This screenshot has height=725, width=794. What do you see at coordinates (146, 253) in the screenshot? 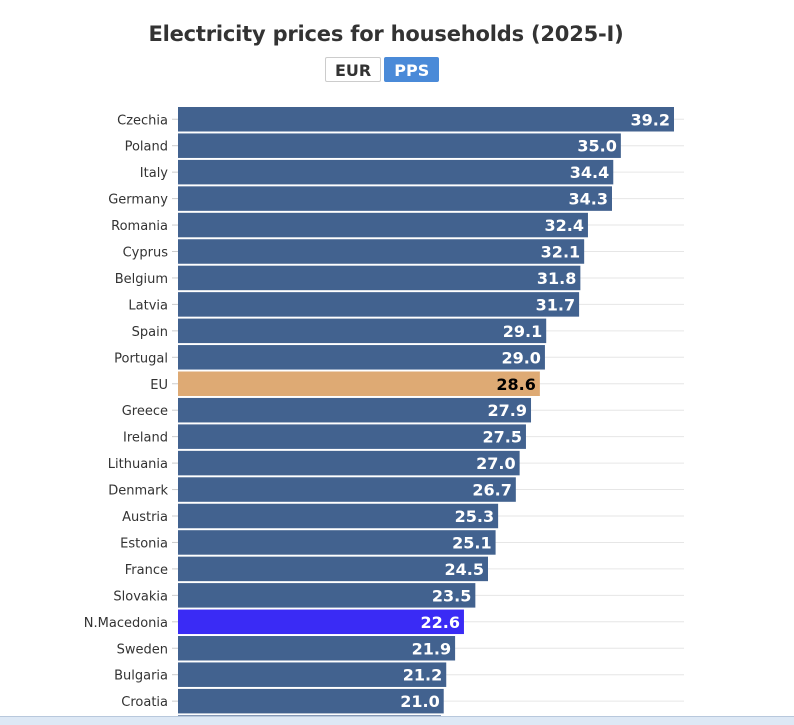
I see `category-label: Cyprus` at bounding box center [146, 253].